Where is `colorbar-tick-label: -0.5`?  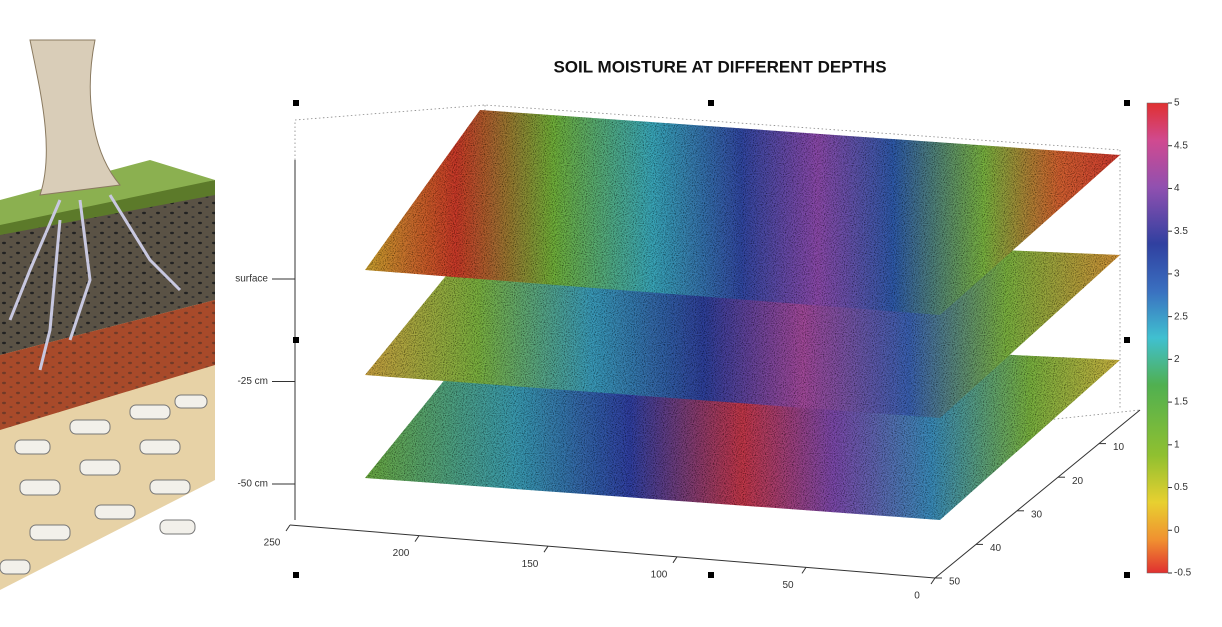
colorbar-tick-label: -0.5 is located at coordinates (1183, 573).